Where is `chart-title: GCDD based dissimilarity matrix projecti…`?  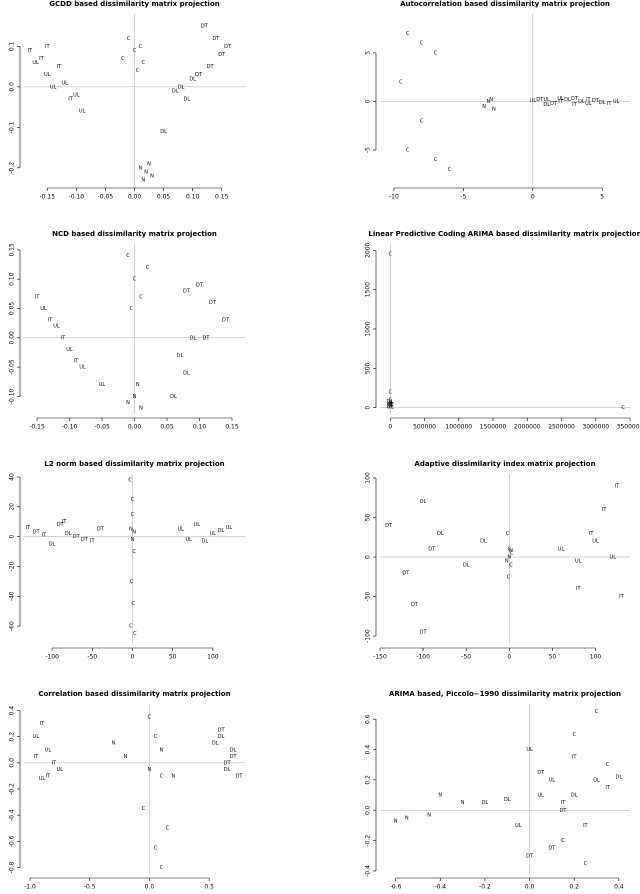 chart-title: GCDD based dissimilarity matrix projecti… is located at coordinates (134, 4).